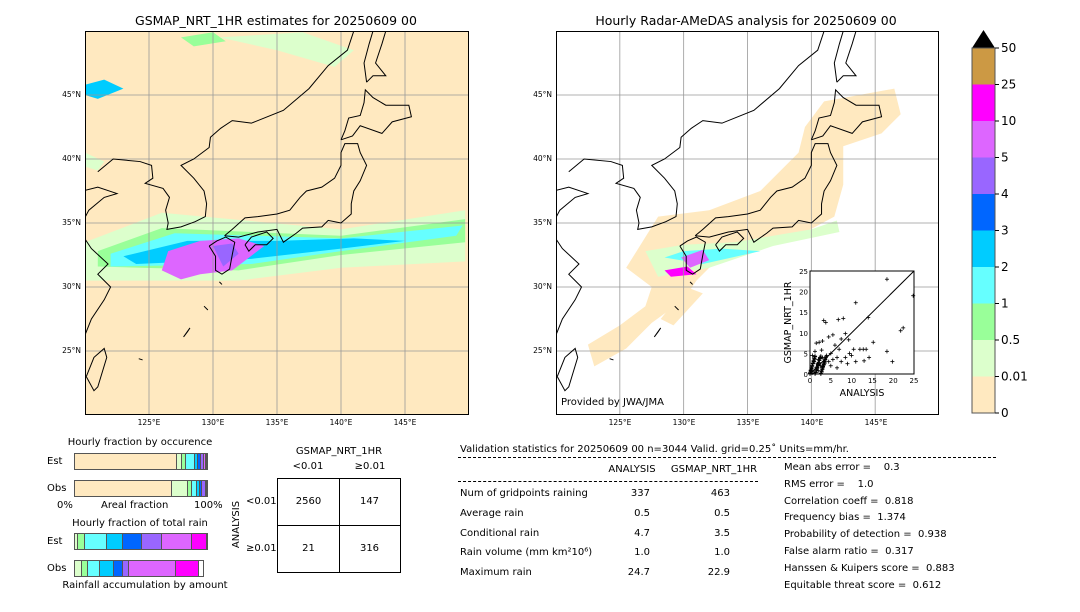 The height and width of the screenshot is (612, 1080). I want to click on table-row-ge: ≥0.01, so click(261, 548).